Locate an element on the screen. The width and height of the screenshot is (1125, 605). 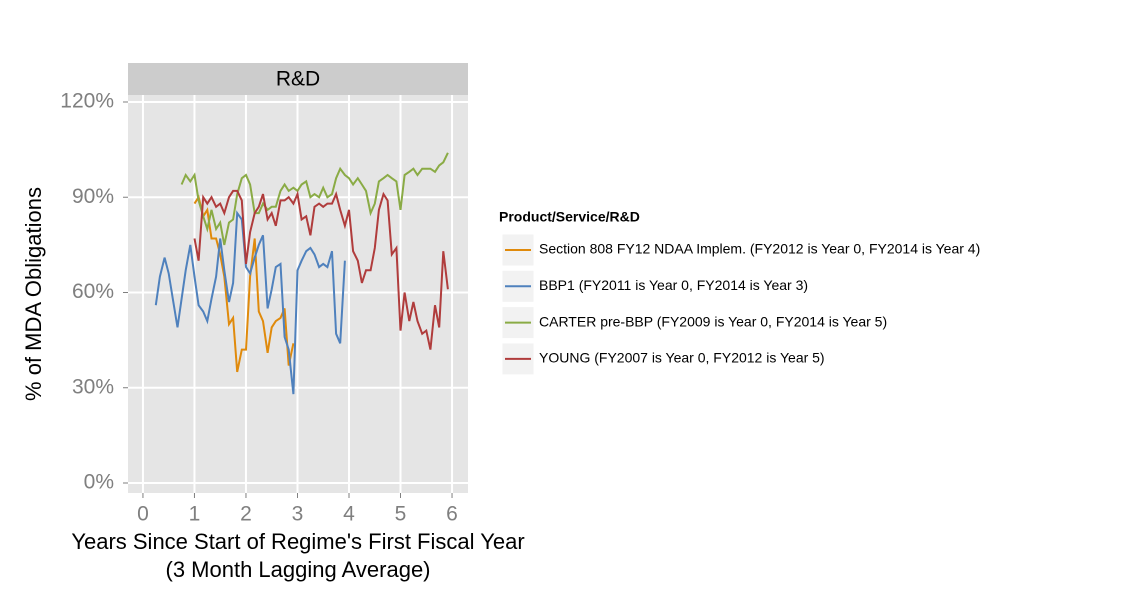
x-tick-label: 4 is located at coordinates (349, 514).